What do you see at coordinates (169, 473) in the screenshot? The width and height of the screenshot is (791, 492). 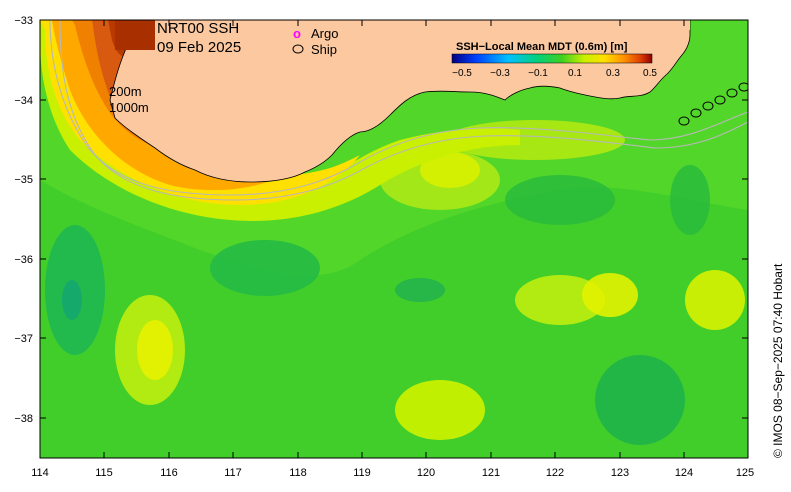 I see `x-tick-label: 116` at bounding box center [169, 473].